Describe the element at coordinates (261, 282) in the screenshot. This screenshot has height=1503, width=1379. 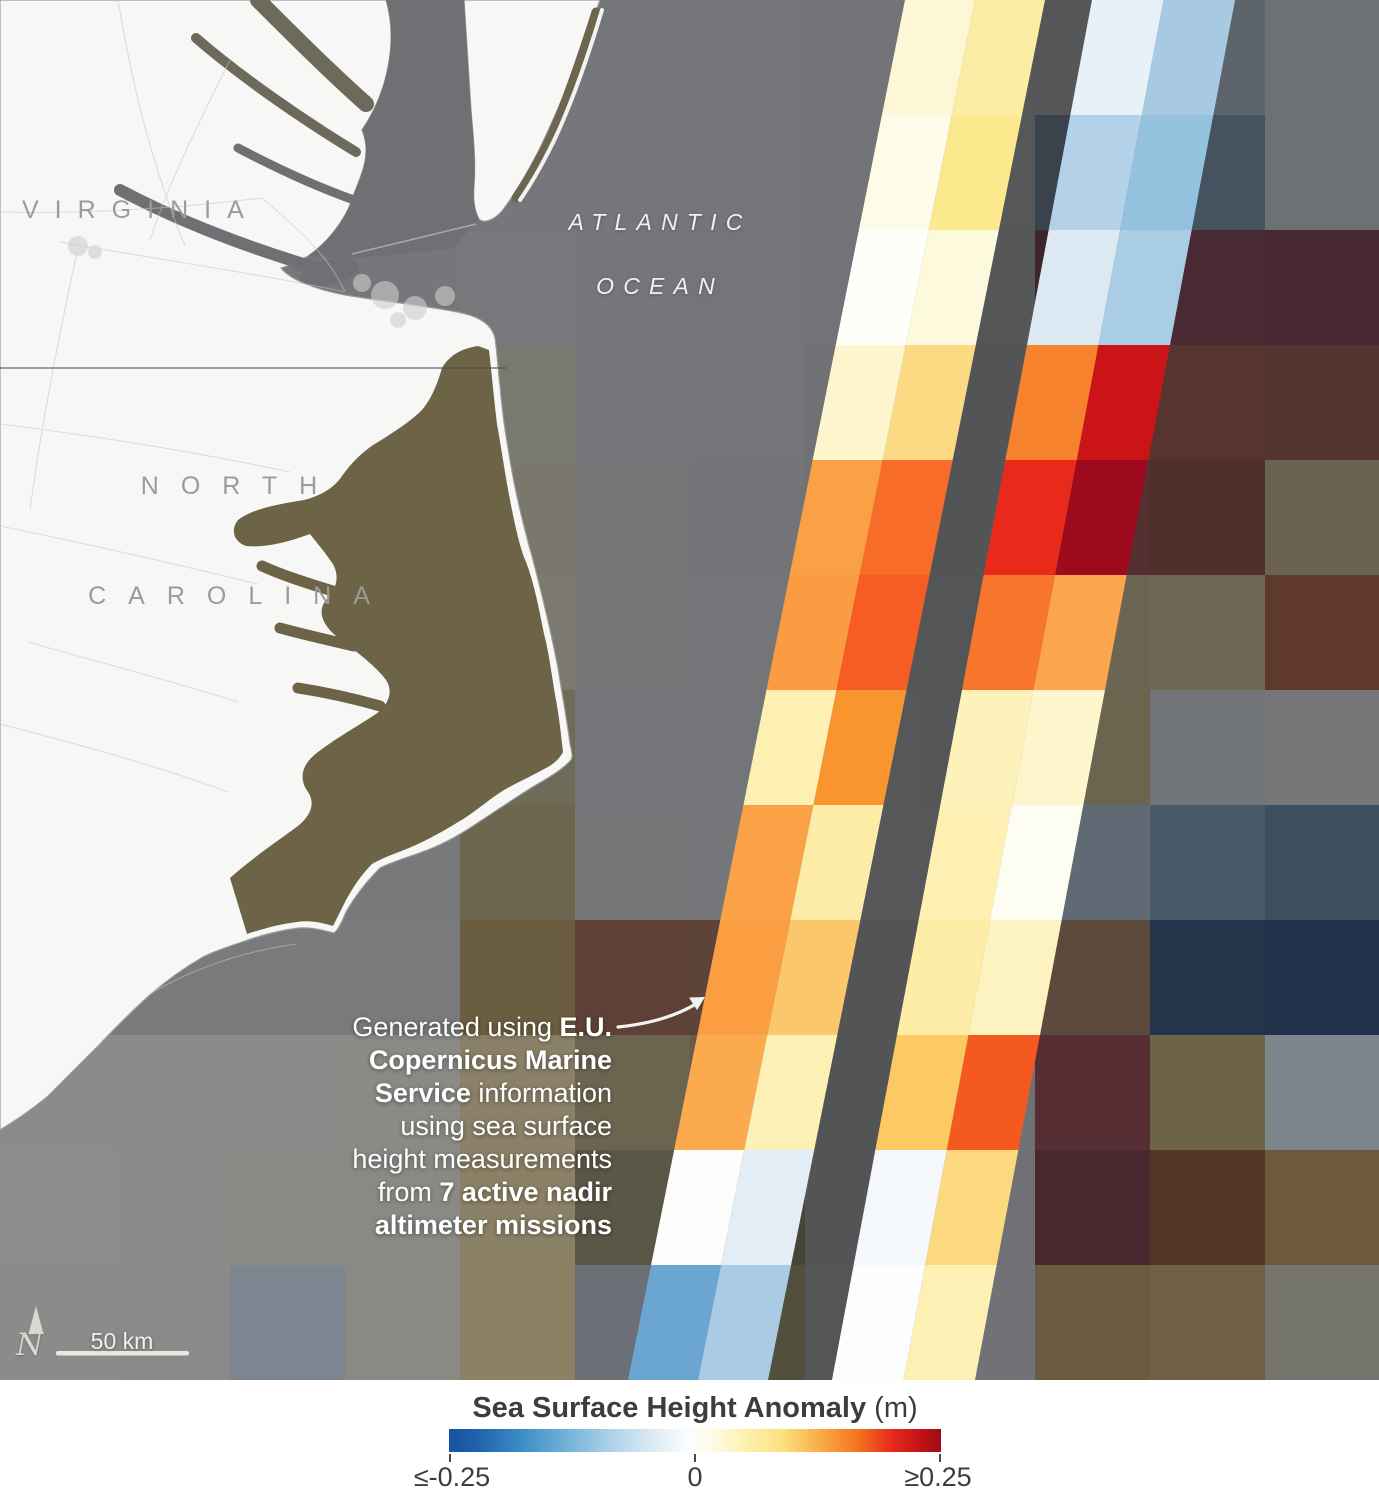
I see `urban-areas` at that location.